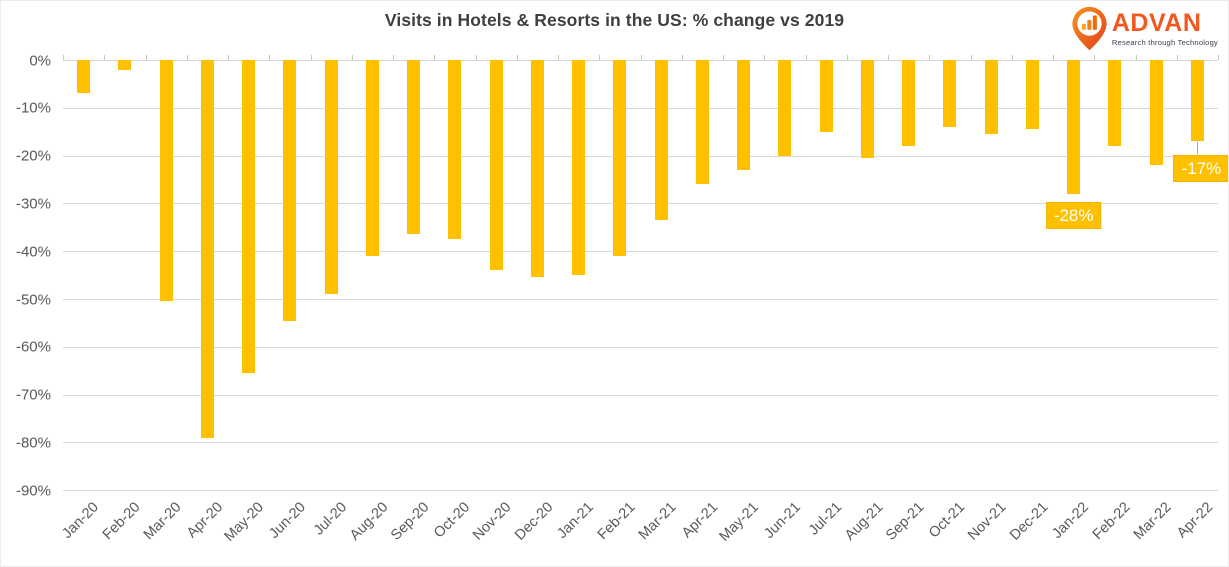 The image size is (1229, 567). Describe the element at coordinates (987, 521) in the screenshot. I see `x-tick-label: Nov-21` at that location.